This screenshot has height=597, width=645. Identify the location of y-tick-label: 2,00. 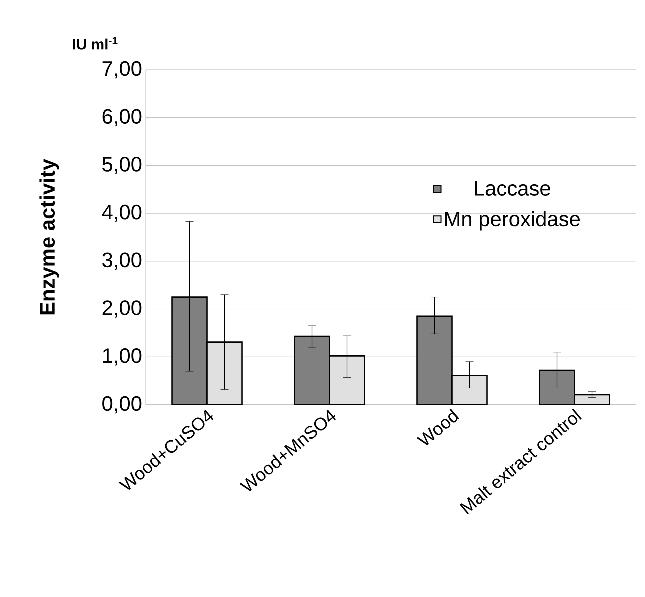
(122, 309).